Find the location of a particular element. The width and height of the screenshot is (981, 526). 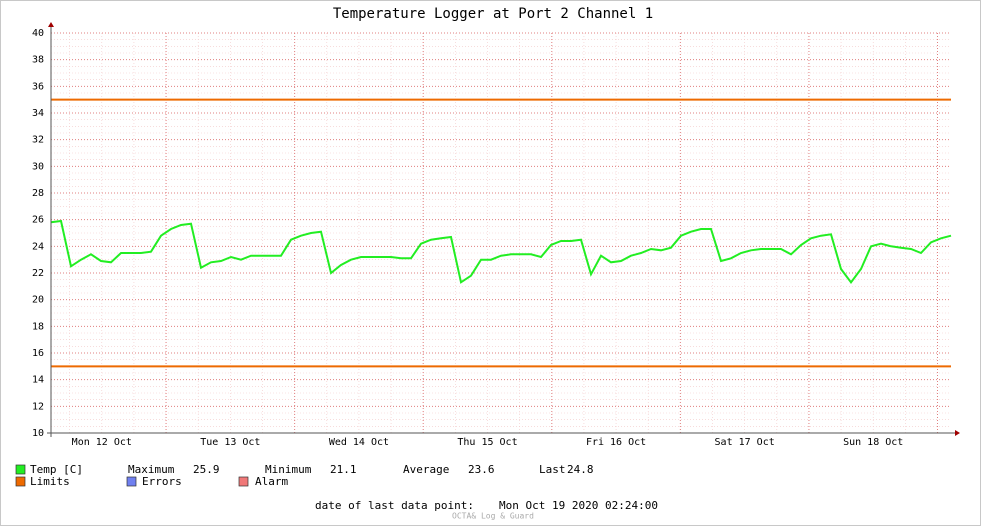

y-tick-label: 16 is located at coordinates (38, 353).